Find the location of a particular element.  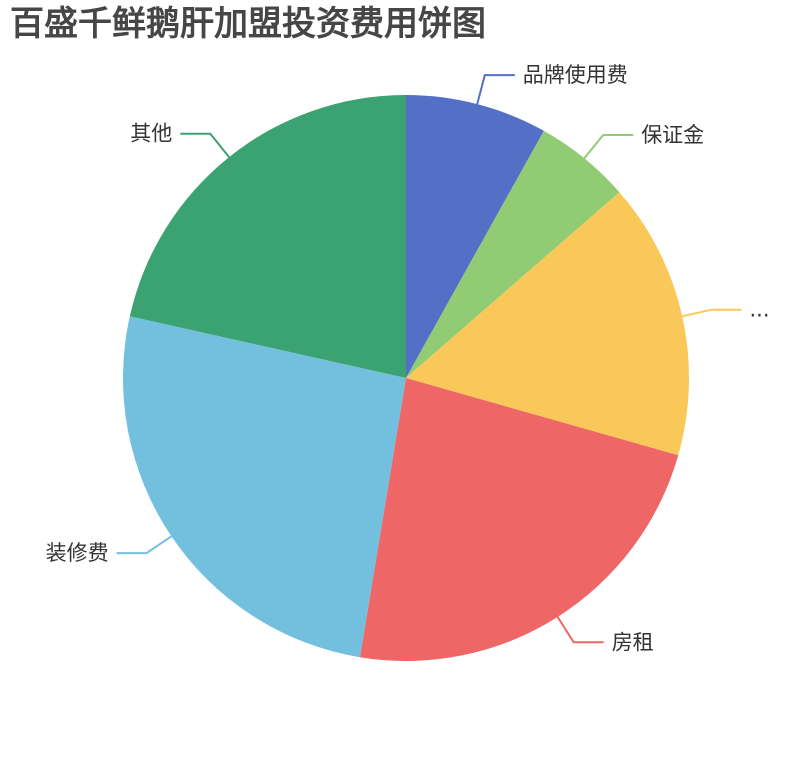

chart-title: 百盛千鲜鹅肝加盟投资费用饼图 is located at coordinates (248, 24).